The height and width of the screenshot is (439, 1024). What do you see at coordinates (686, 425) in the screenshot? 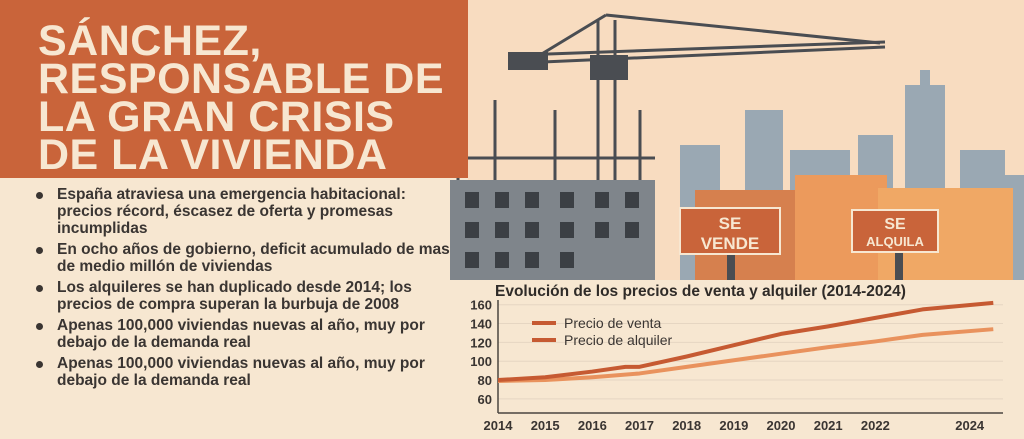
I see `x-tick-label: 2018` at bounding box center [686, 425].